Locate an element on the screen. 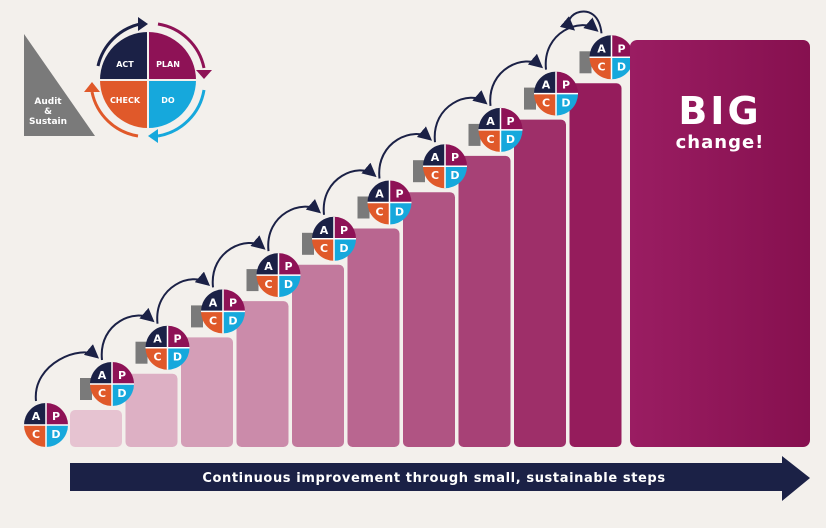 The image size is (826, 528). cycle-arrow-check-act is located at coordinates (114, 114).